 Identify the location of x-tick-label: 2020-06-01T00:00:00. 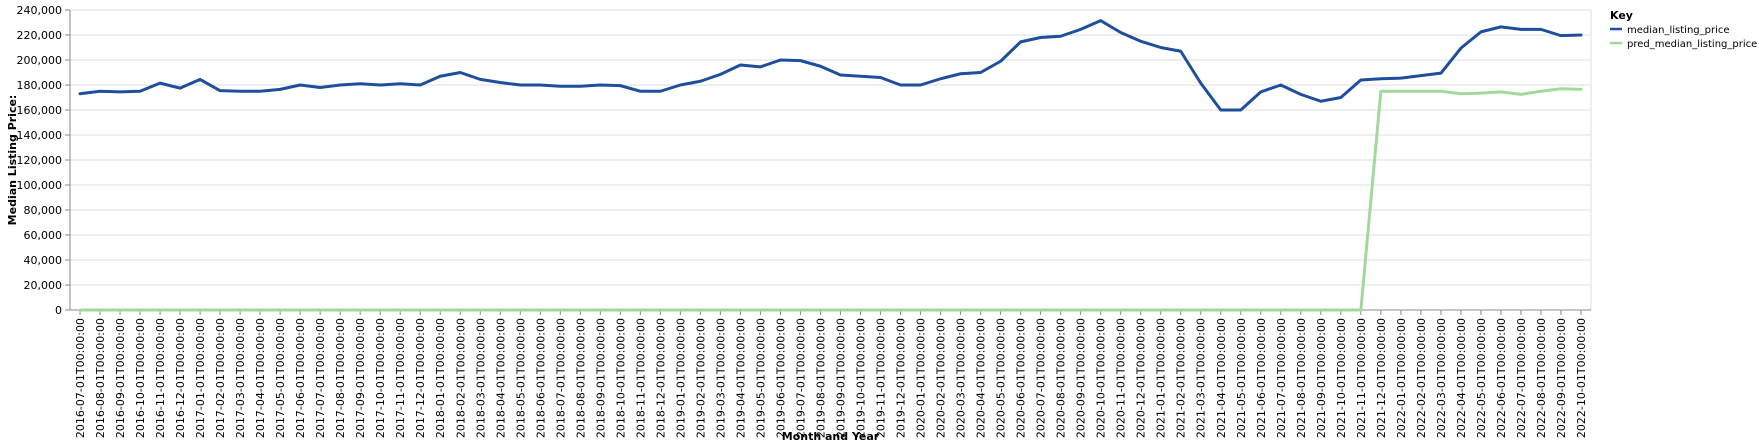
(1021, 378).